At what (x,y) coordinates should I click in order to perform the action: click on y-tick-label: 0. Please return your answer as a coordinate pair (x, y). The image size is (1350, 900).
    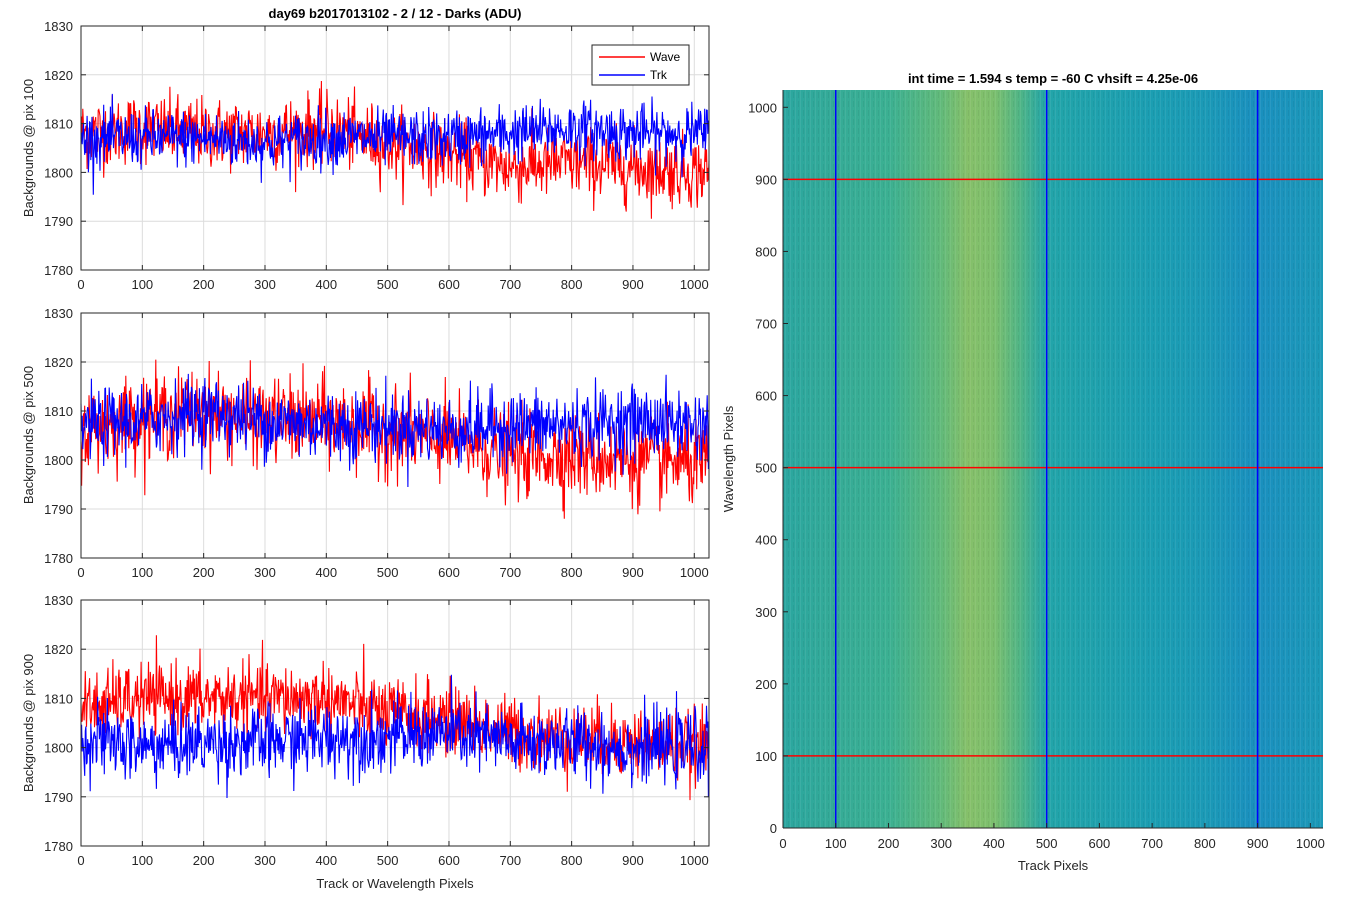
    Looking at the image, I should click on (773, 828).